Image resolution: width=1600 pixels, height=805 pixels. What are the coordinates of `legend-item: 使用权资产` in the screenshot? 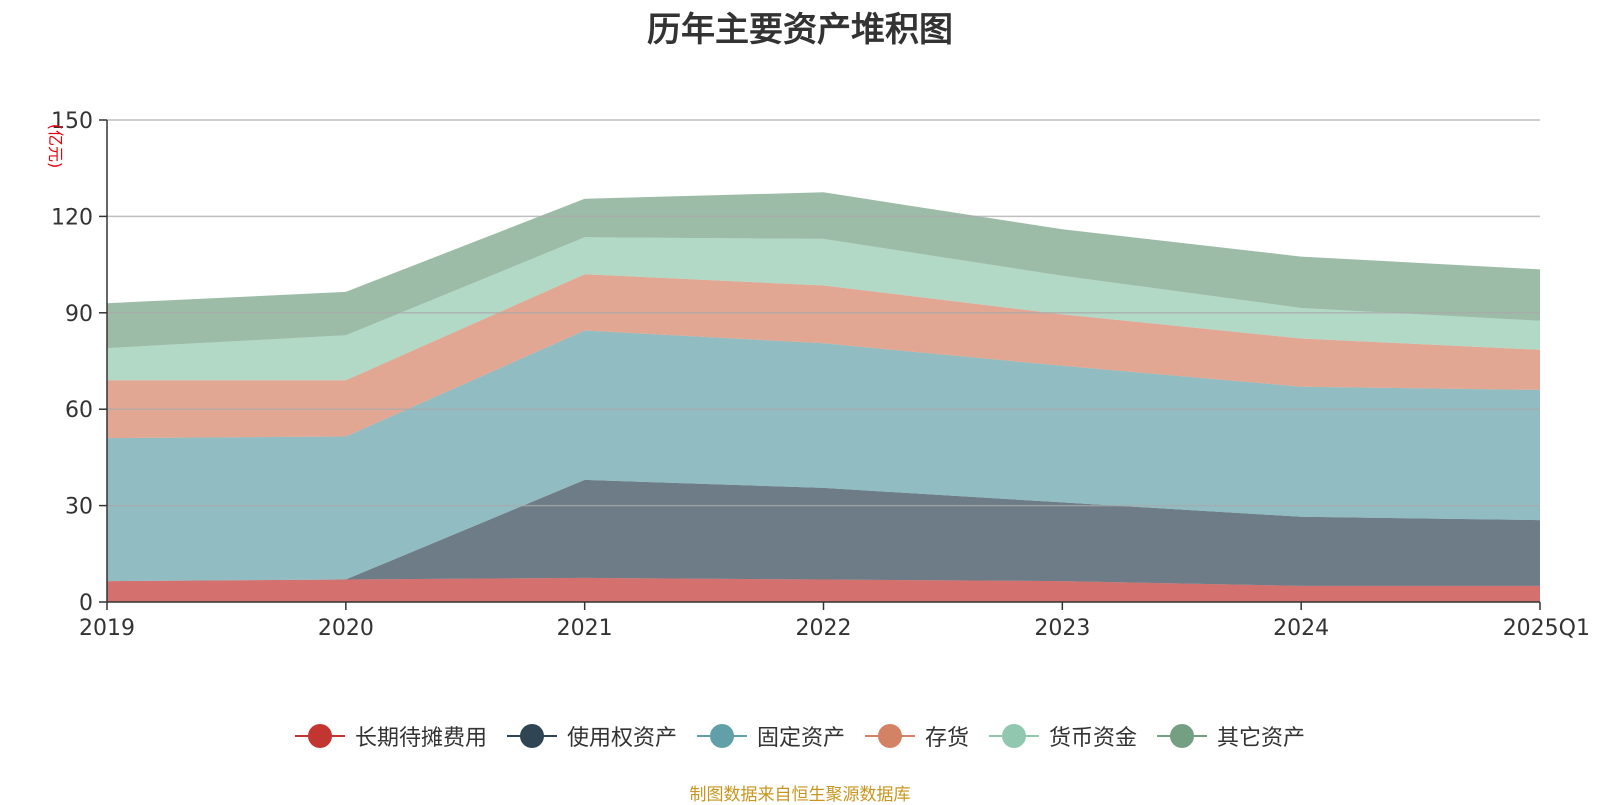 It's located at (591, 736).